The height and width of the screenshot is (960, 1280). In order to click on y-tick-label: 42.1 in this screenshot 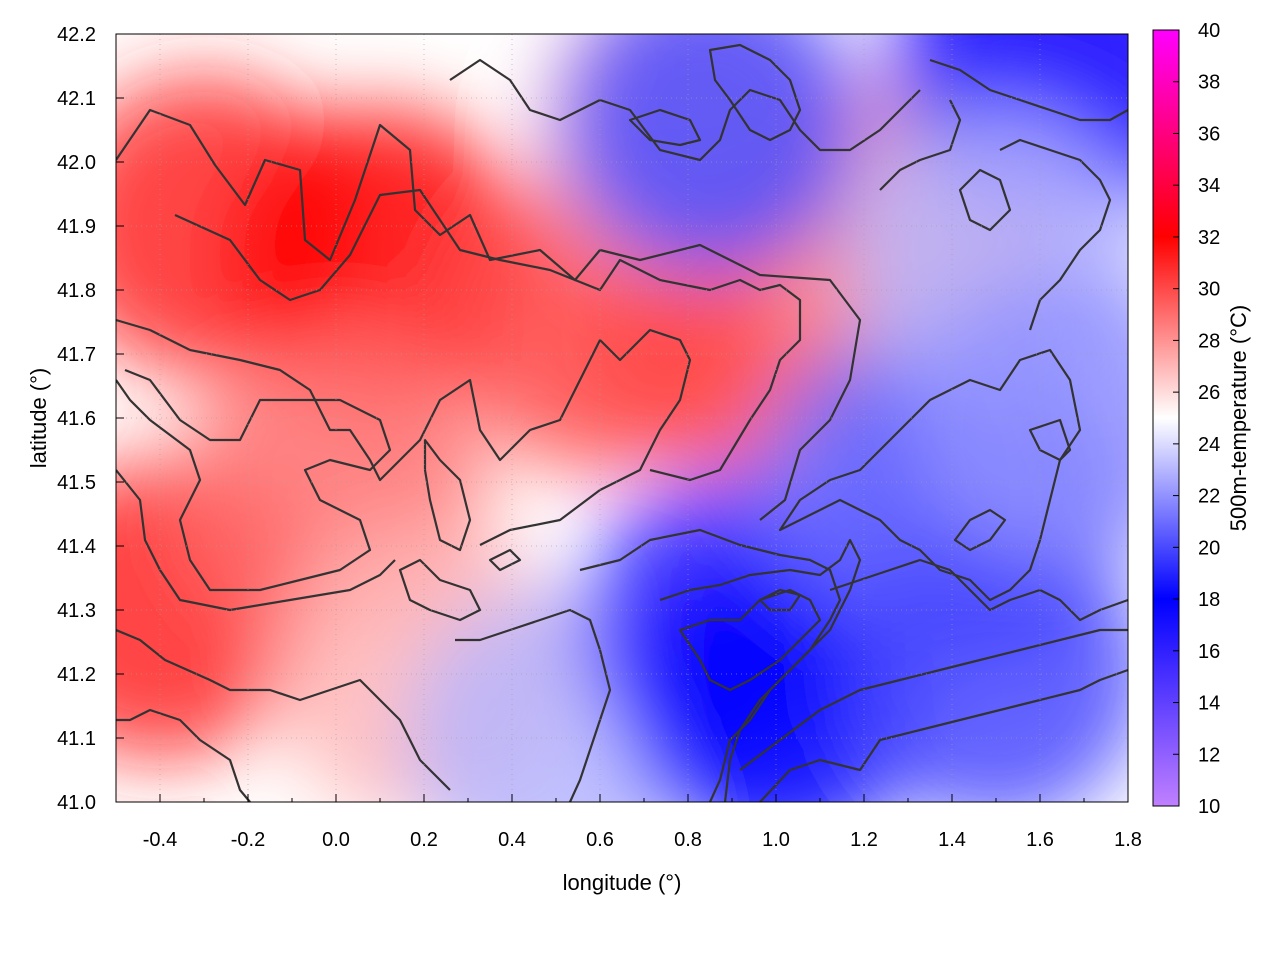, I will do `click(76, 99)`.